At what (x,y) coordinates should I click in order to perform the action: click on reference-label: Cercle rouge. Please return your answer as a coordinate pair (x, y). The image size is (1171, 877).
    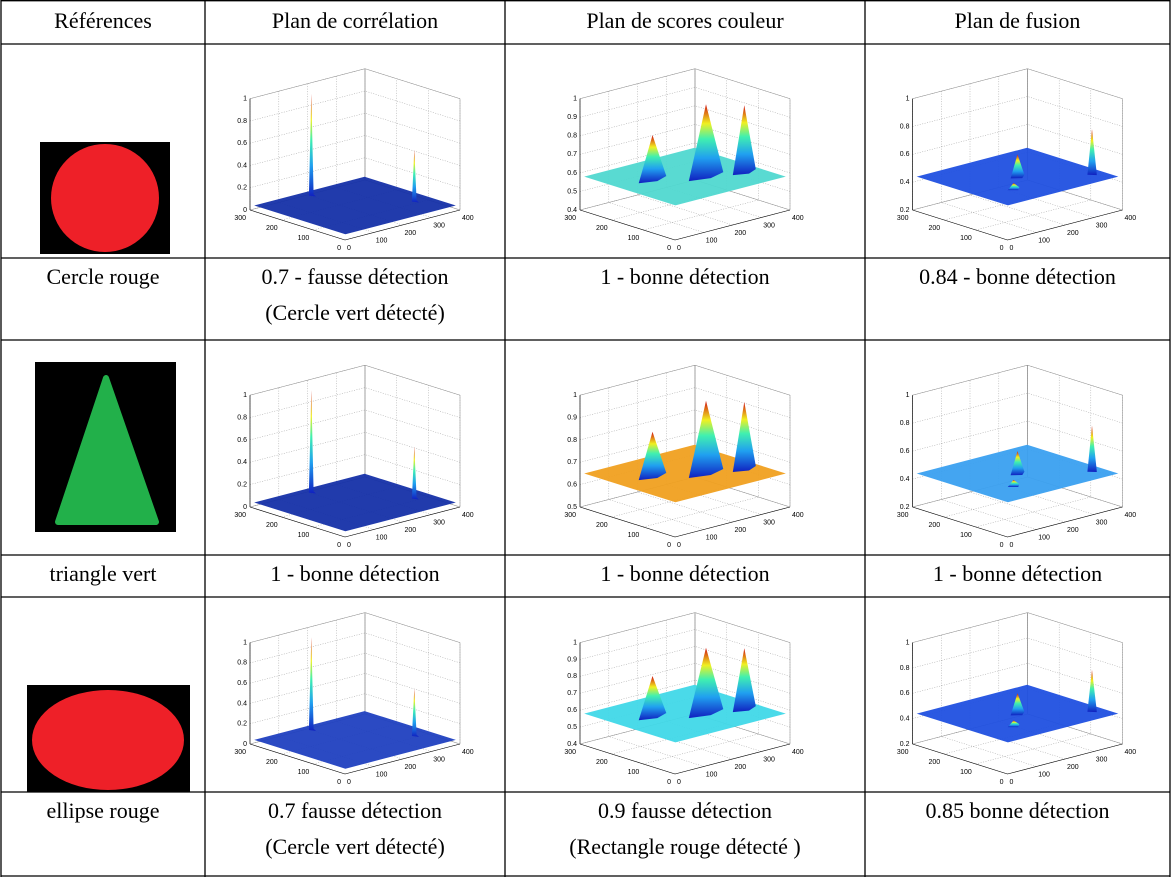
    Looking at the image, I should click on (103, 276).